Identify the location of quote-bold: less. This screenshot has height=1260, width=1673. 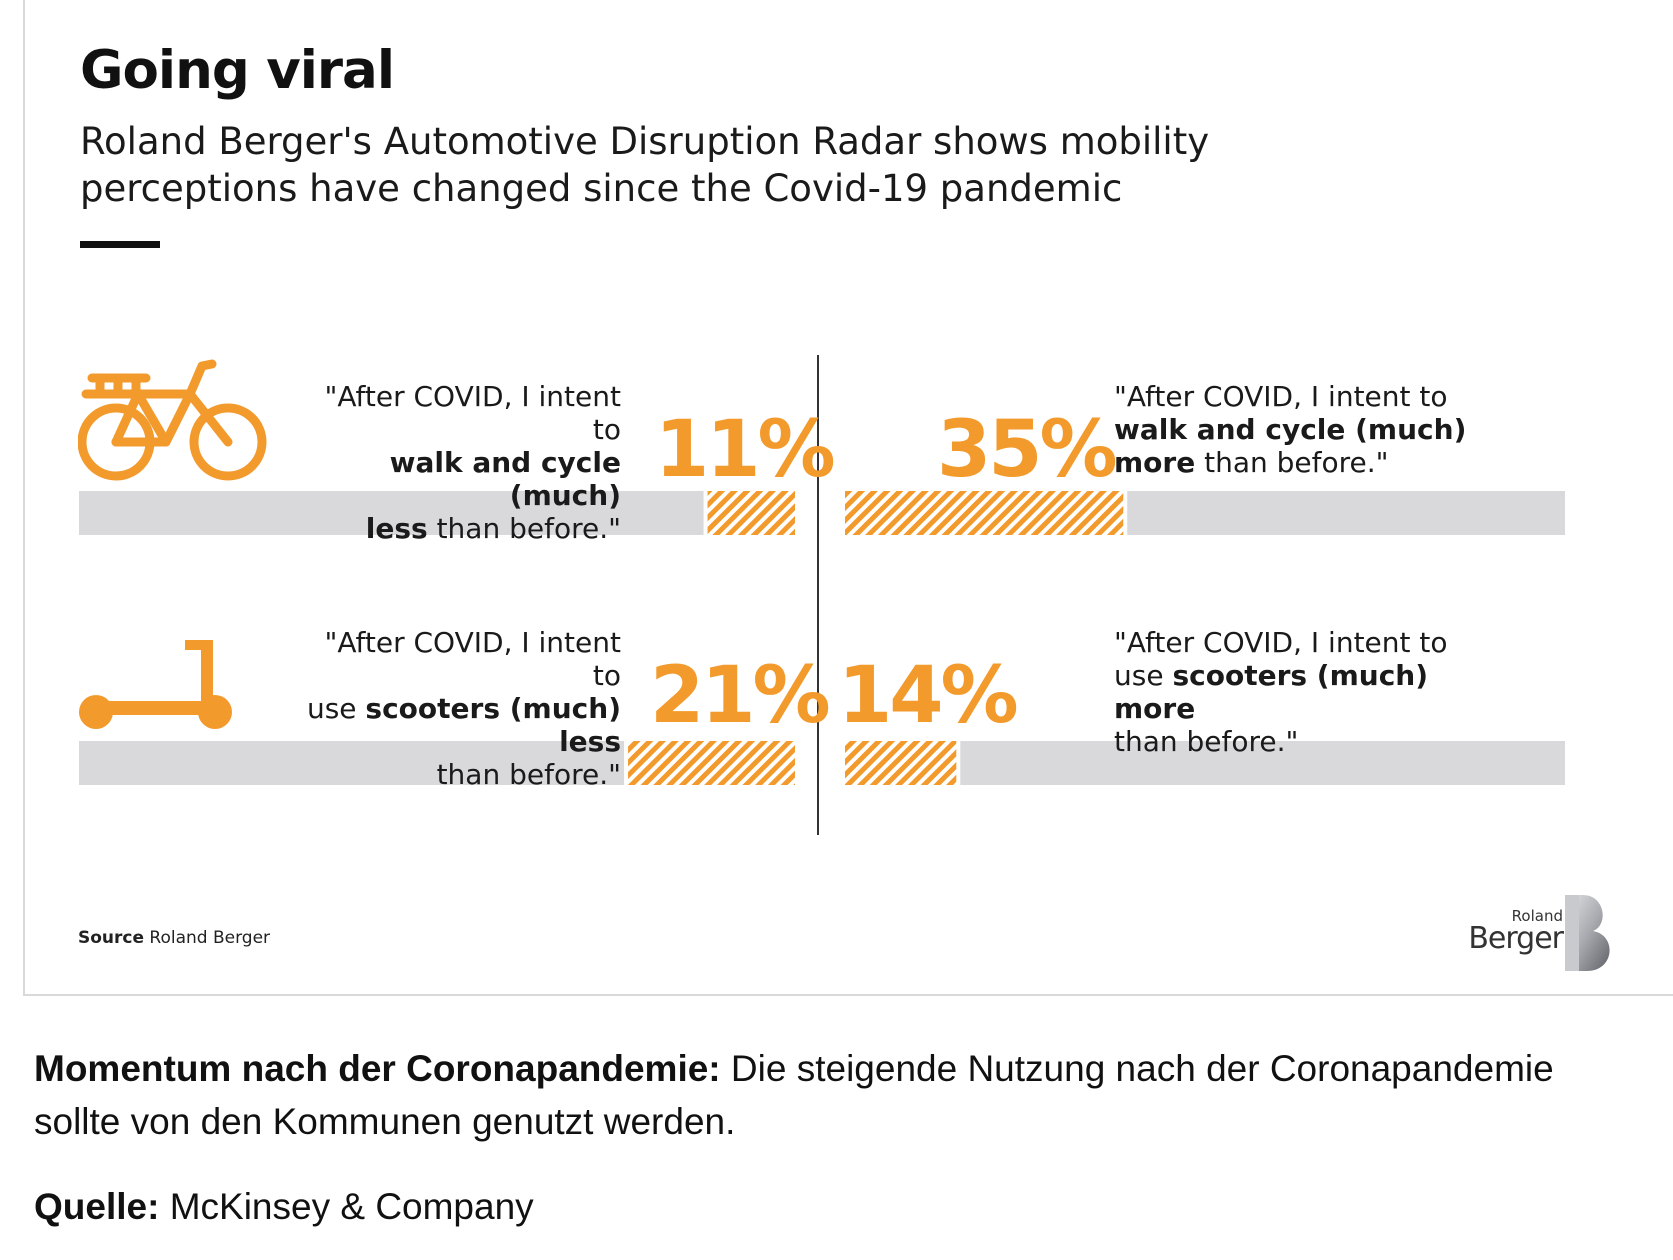
(396, 528).